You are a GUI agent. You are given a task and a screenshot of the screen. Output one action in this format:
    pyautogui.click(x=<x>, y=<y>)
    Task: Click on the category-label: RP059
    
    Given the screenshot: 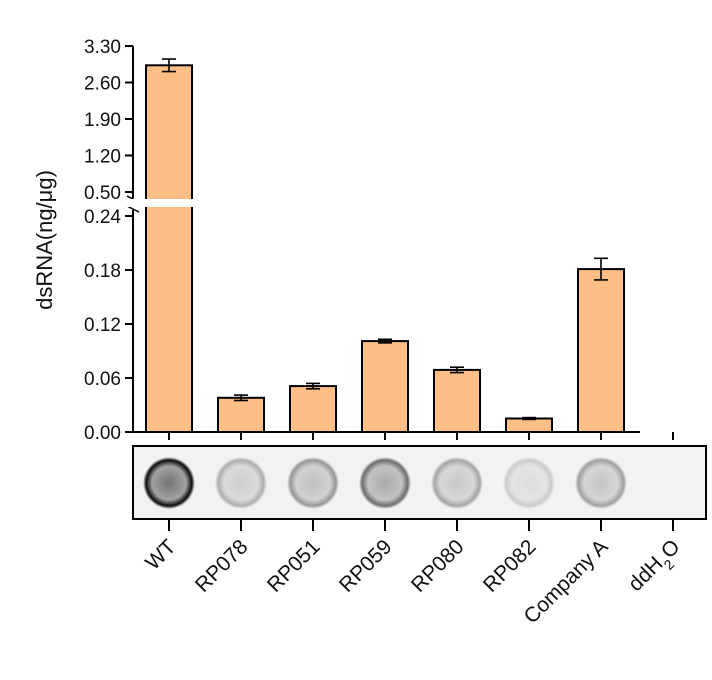 What is the action you would take?
    pyautogui.click(x=366, y=566)
    